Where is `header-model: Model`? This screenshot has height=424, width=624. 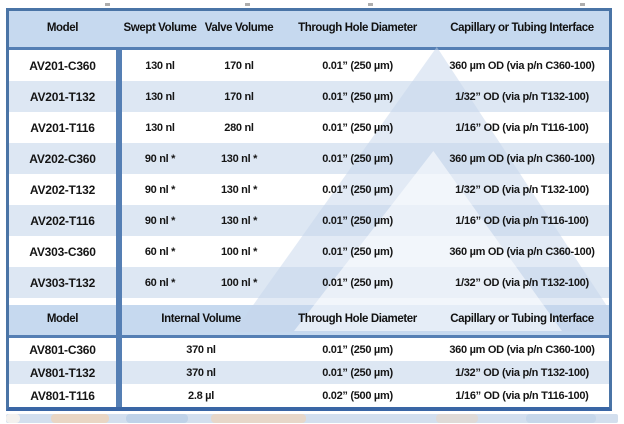 header-model: Model is located at coordinates (62, 28).